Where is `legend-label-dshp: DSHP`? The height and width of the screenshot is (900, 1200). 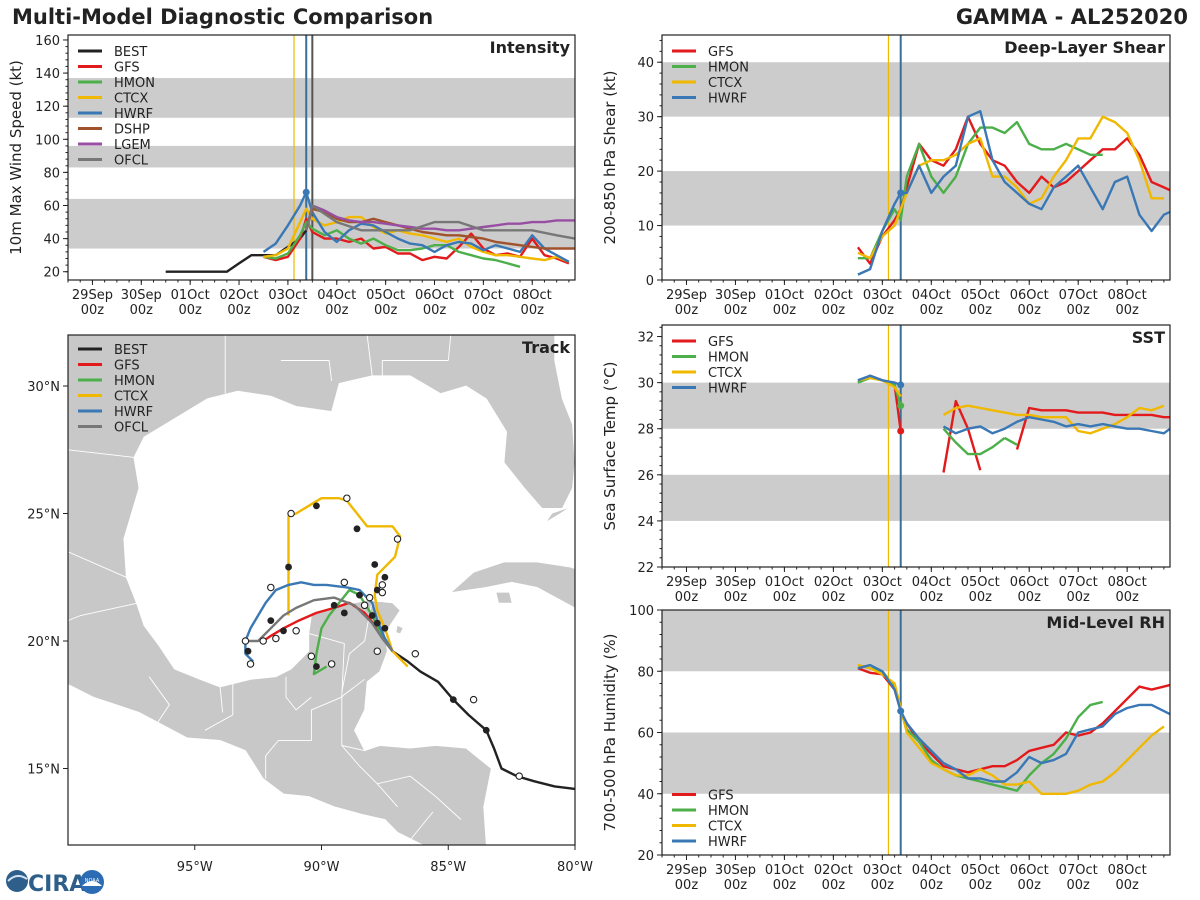 legend-label-dshp: DSHP is located at coordinates (132, 130).